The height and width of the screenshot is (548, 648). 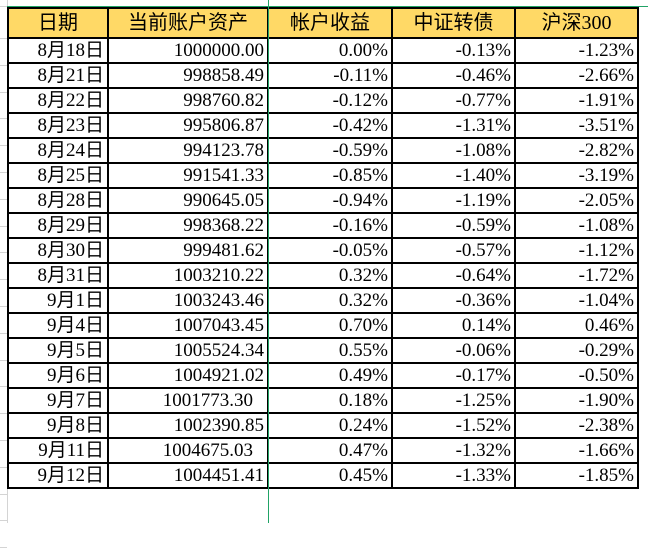 What do you see at coordinates (453, 150) in the screenshot?
I see `csi-convertible-cell: -1.08%` at bounding box center [453, 150].